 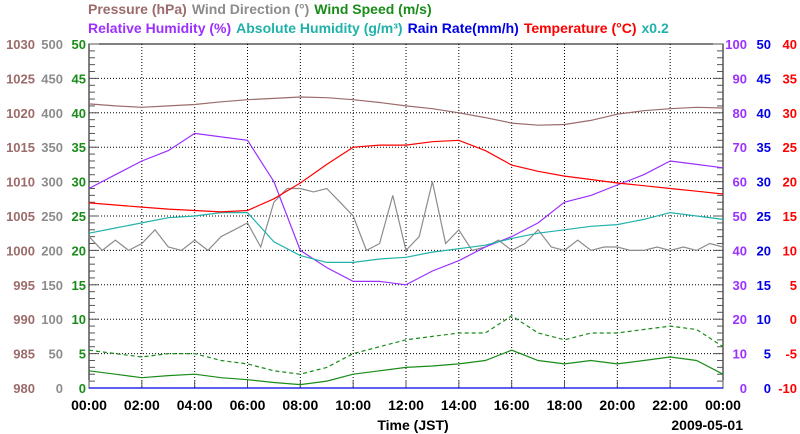 What do you see at coordinates (764, 216) in the screenshot?
I see `tick-label-rain-rate: 25` at bounding box center [764, 216].